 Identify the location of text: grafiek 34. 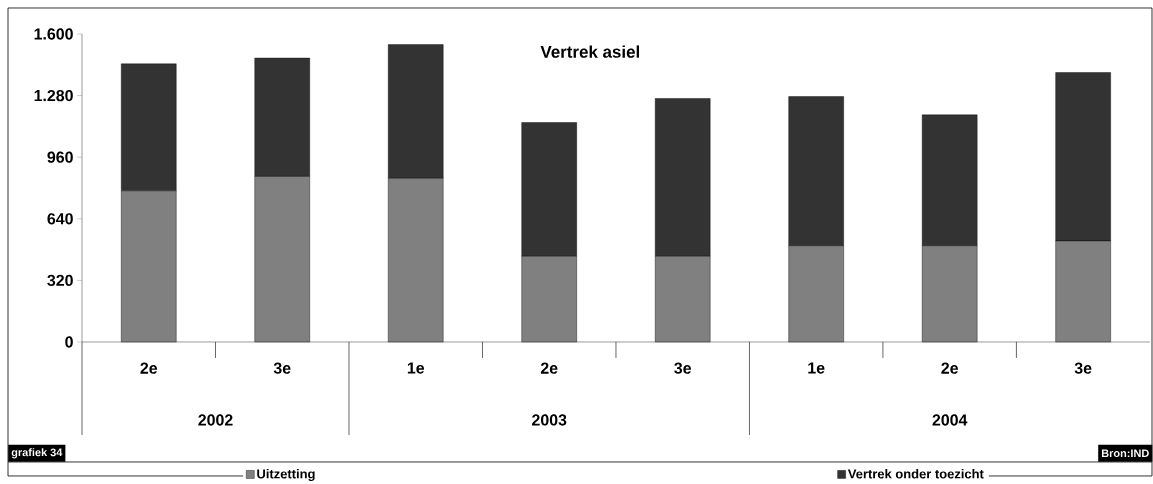
(37, 453).